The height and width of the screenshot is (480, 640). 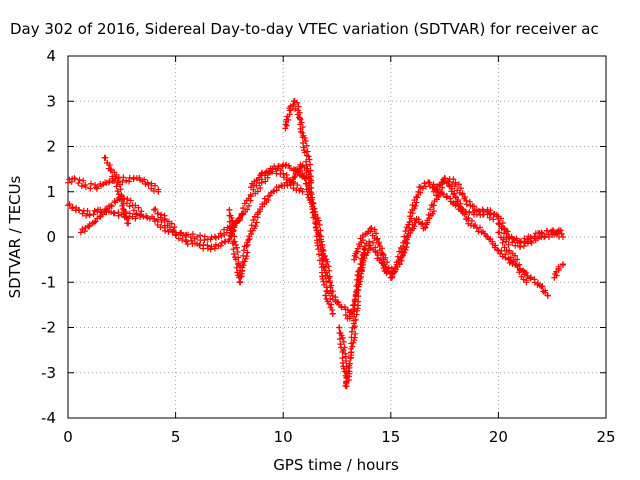 I want to click on x-tick-label: 10, so click(x=283, y=437).